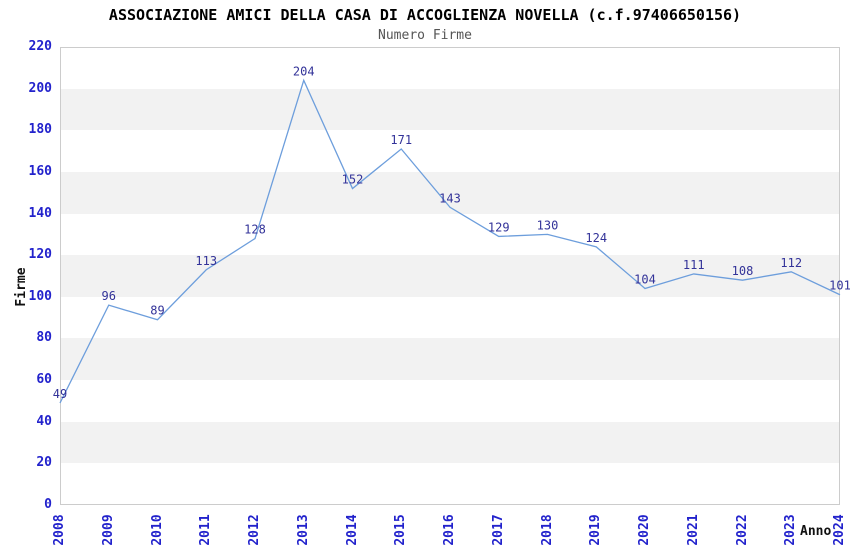 The image size is (850, 550). What do you see at coordinates (425, 35) in the screenshot?
I see `chart-subtitle: Numero Firme` at bounding box center [425, 35].